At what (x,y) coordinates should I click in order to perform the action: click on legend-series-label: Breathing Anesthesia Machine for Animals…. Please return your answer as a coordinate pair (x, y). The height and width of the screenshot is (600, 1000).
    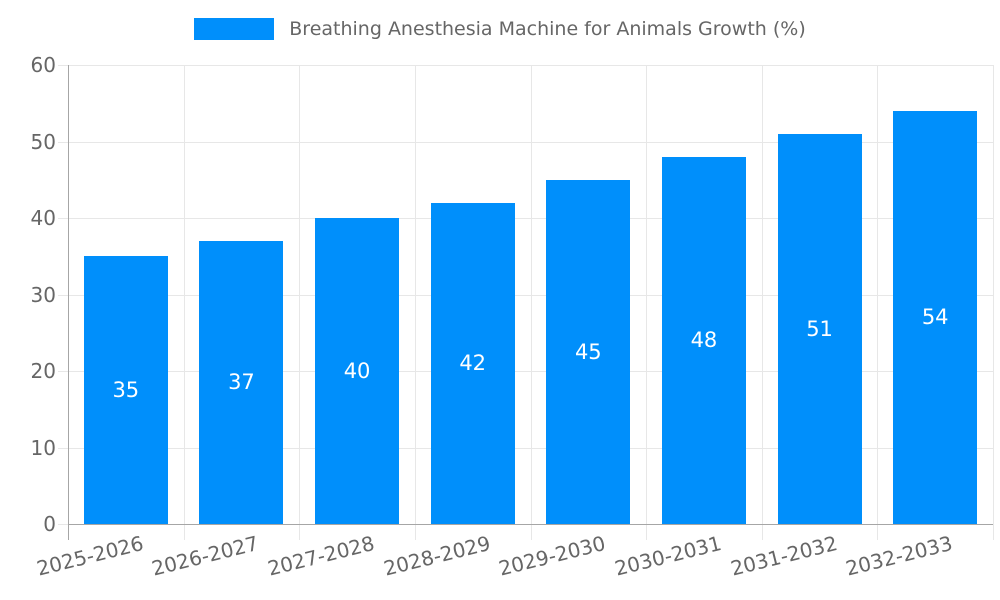
    Looking at the image, I should click on (547, 29).